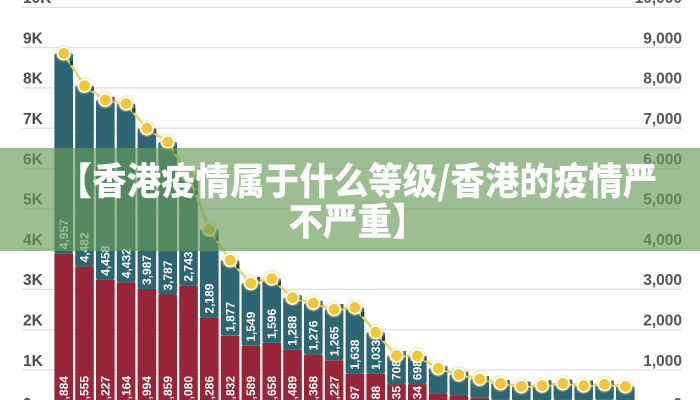 The width and height of the screenshot is (700, 400). What do you see at coordinates (106, 388) in the screenshot?
I see `svg-text: 3,227` at bounding box center [106, 388].